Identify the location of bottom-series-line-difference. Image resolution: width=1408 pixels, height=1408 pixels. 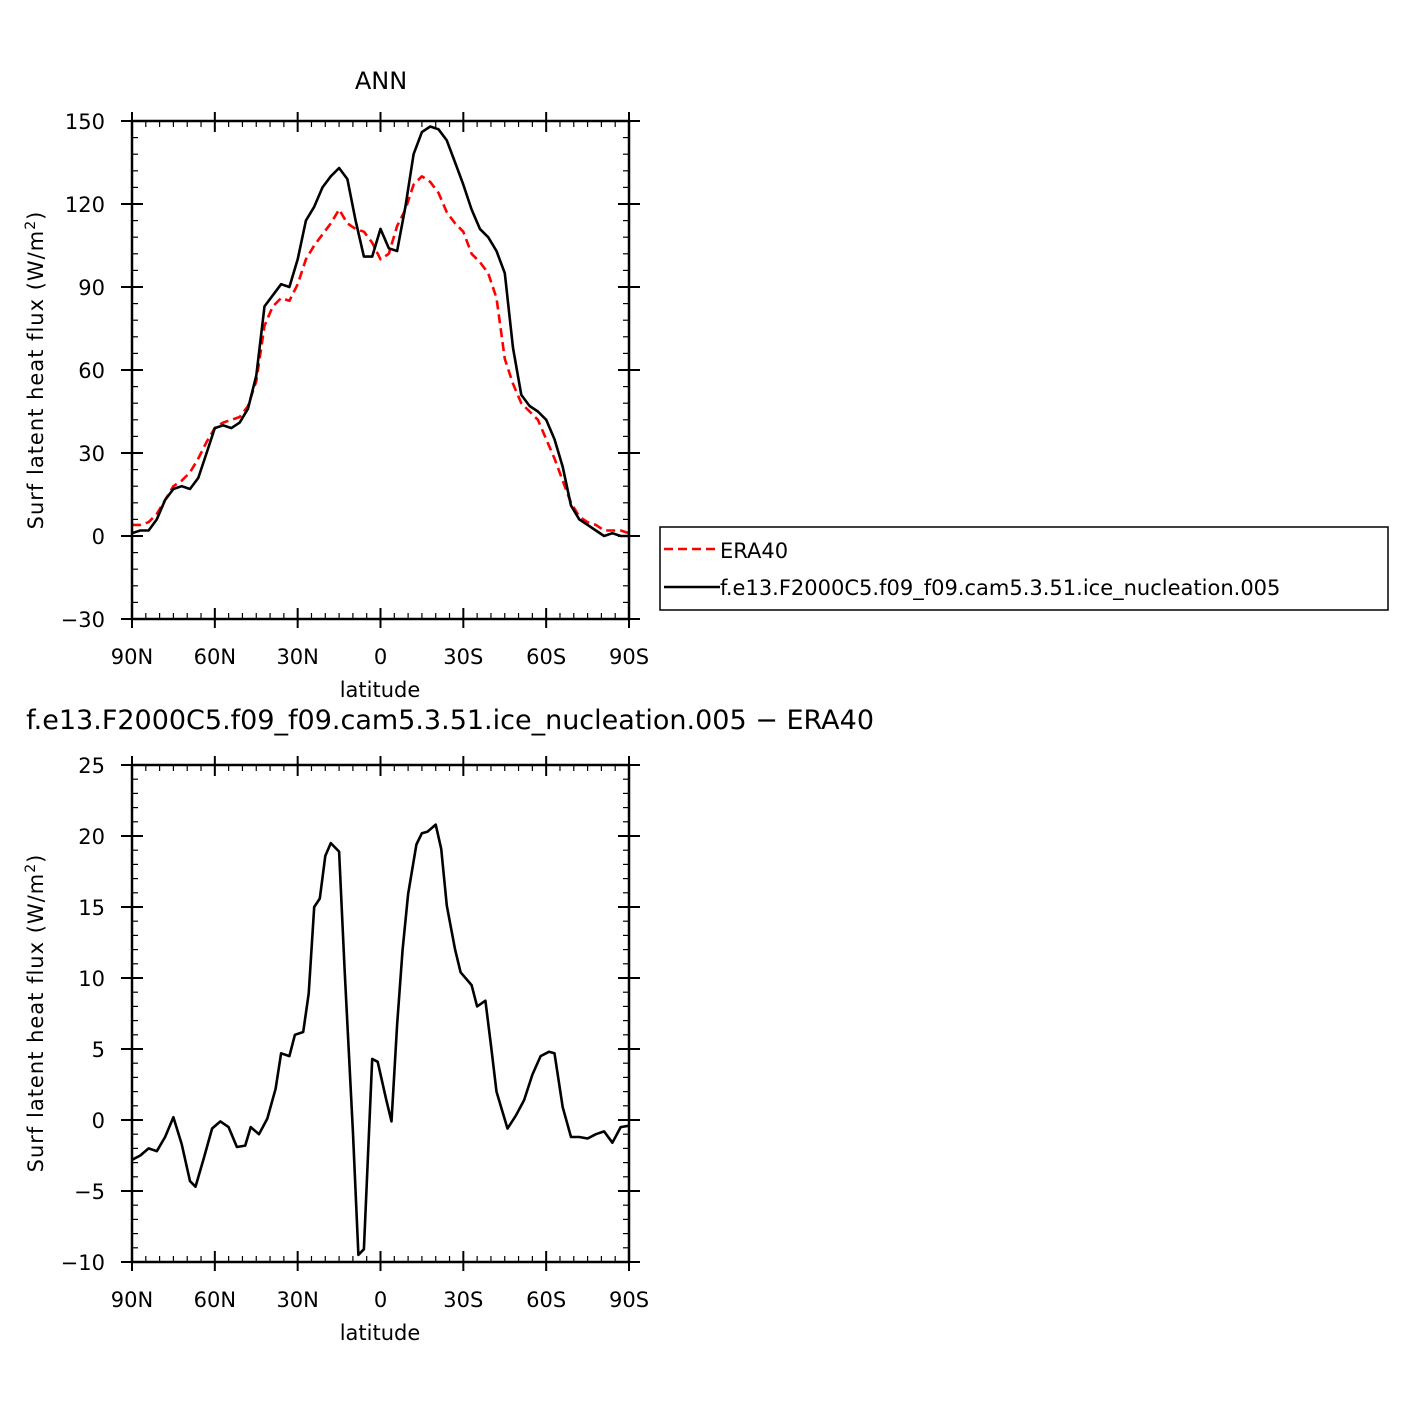
(380, 1040).